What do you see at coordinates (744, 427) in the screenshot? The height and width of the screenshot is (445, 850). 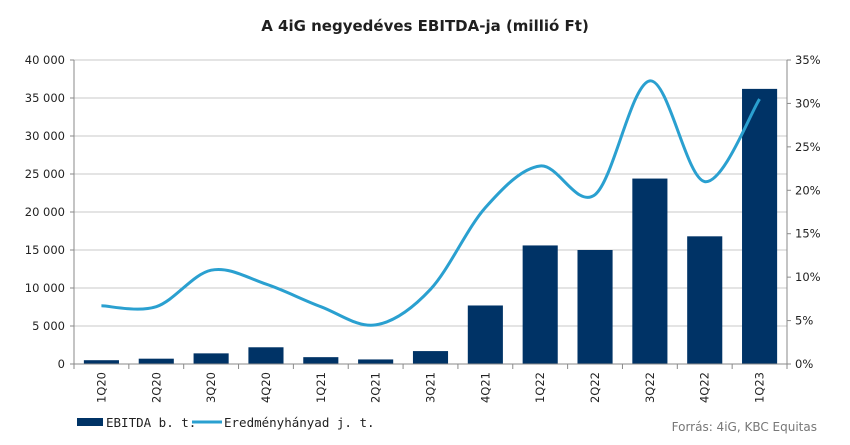 I see `source-note: Forrás: 4iG, KBC Equitas` at bounding box center [744, 427].